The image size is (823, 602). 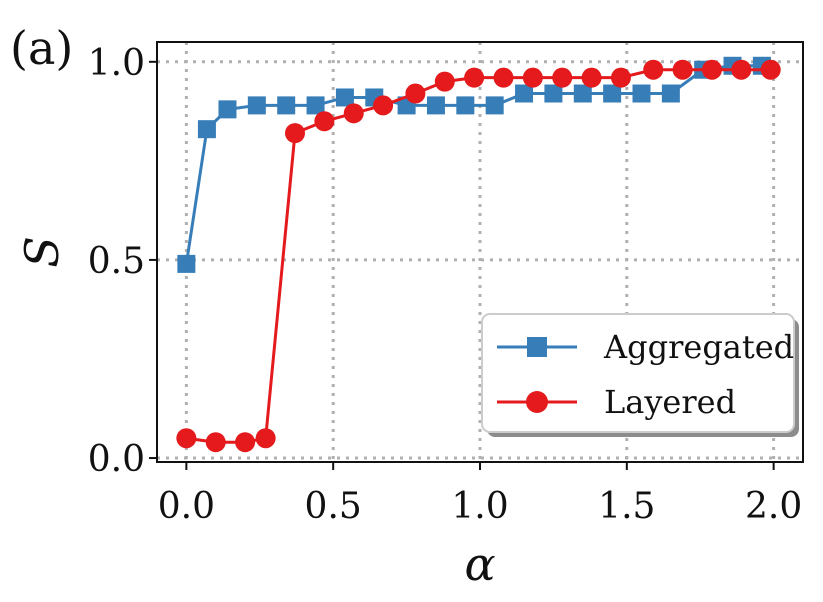 What do you see at coordinates (116, 261) in the screenshot?
I see `y-tick-label: 0.5` at bounding box center [116, 261].